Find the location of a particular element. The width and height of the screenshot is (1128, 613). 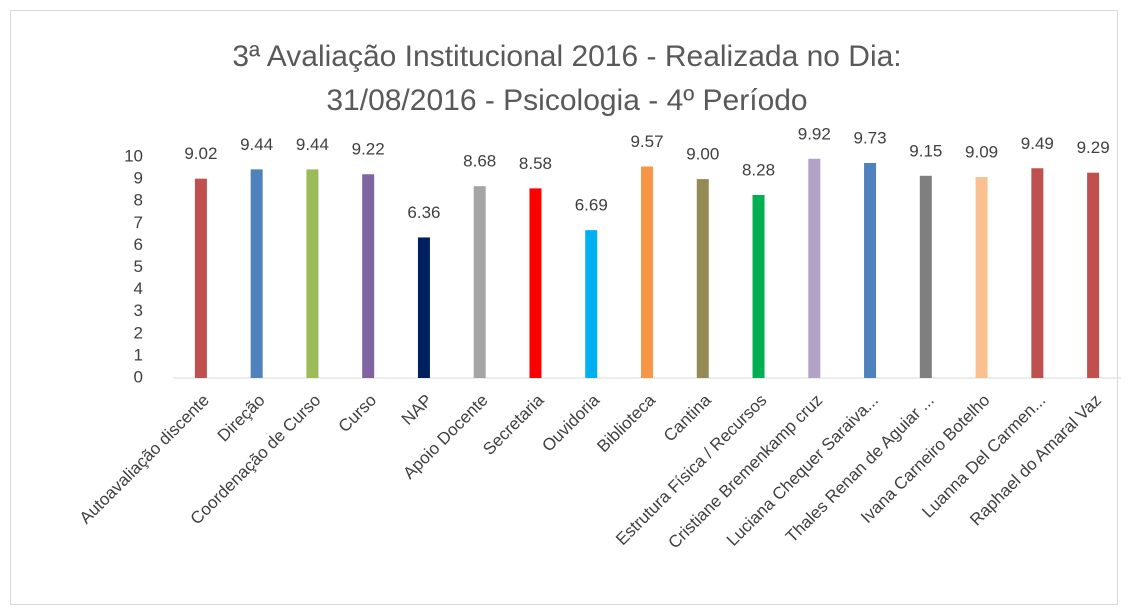

data-label: 9.29 is located at coordinates (1093, 147).